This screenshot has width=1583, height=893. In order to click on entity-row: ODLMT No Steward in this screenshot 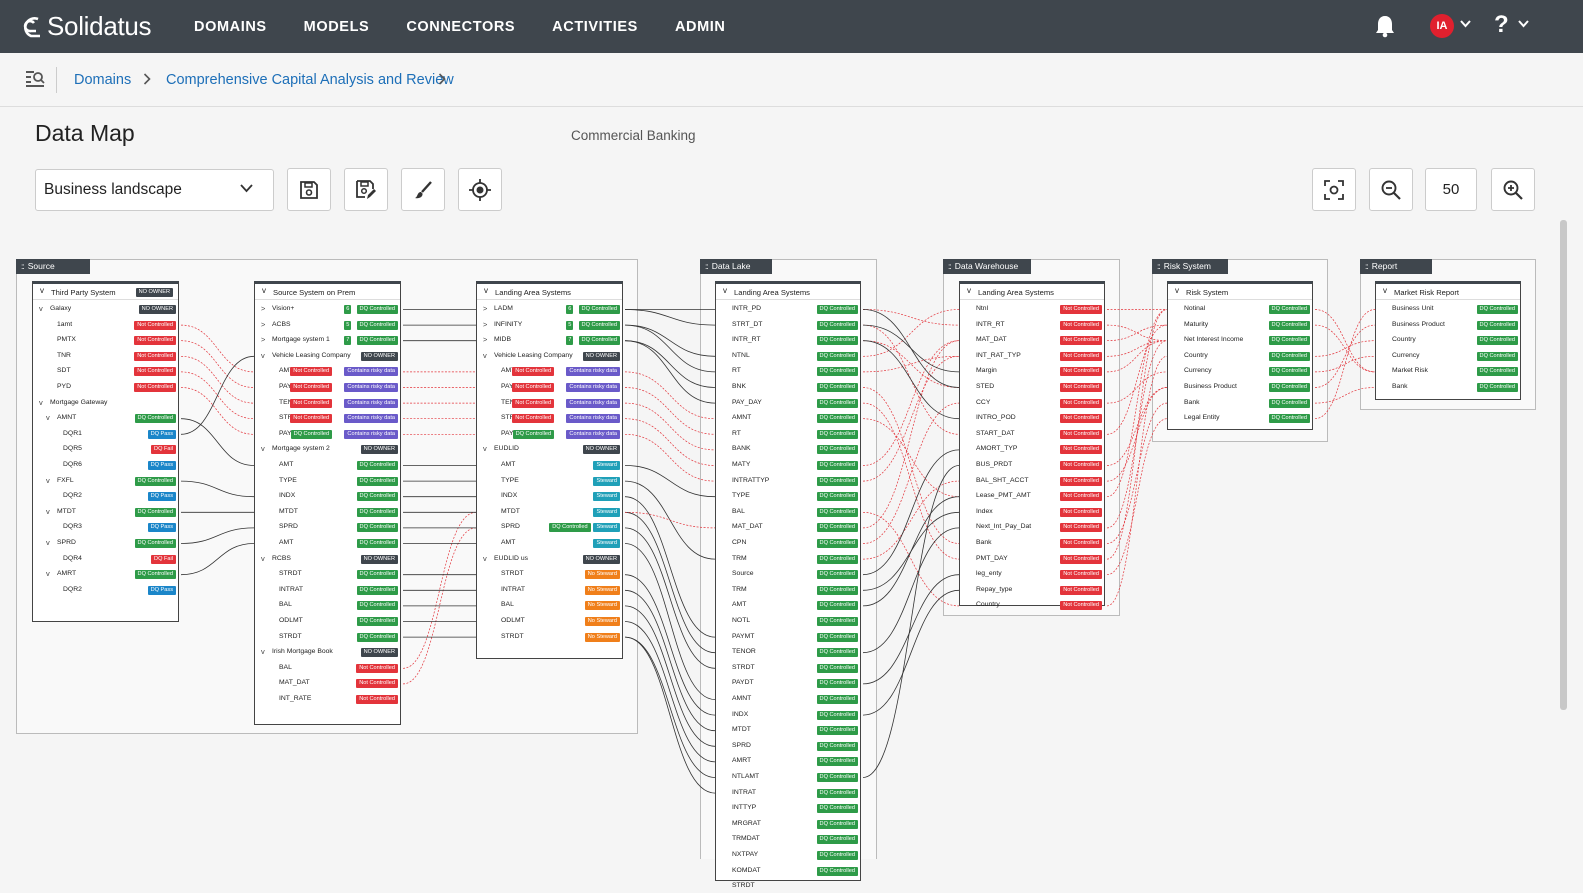, I will do `click(550, 621)`.